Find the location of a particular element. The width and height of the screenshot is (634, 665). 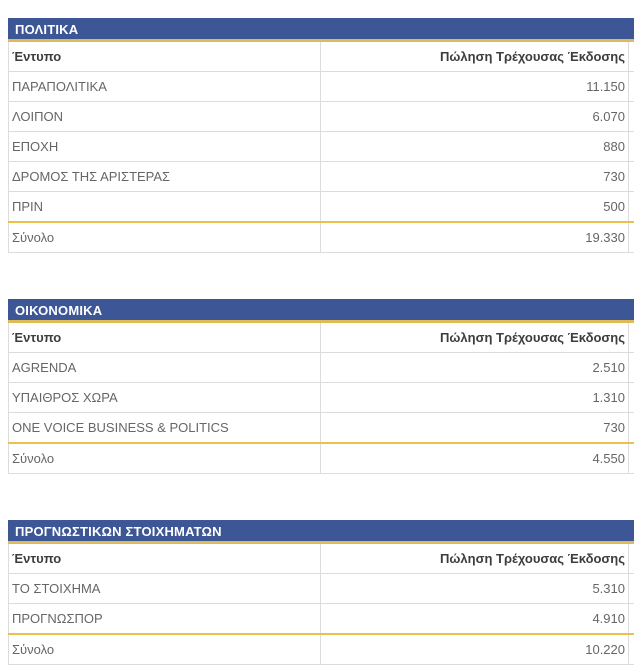

publication-cell: ΔΡΟΜΟΣ ΤΗΣ ΑΡΙΣΤΕΡΑΣ is located at coordinates (165, 177).